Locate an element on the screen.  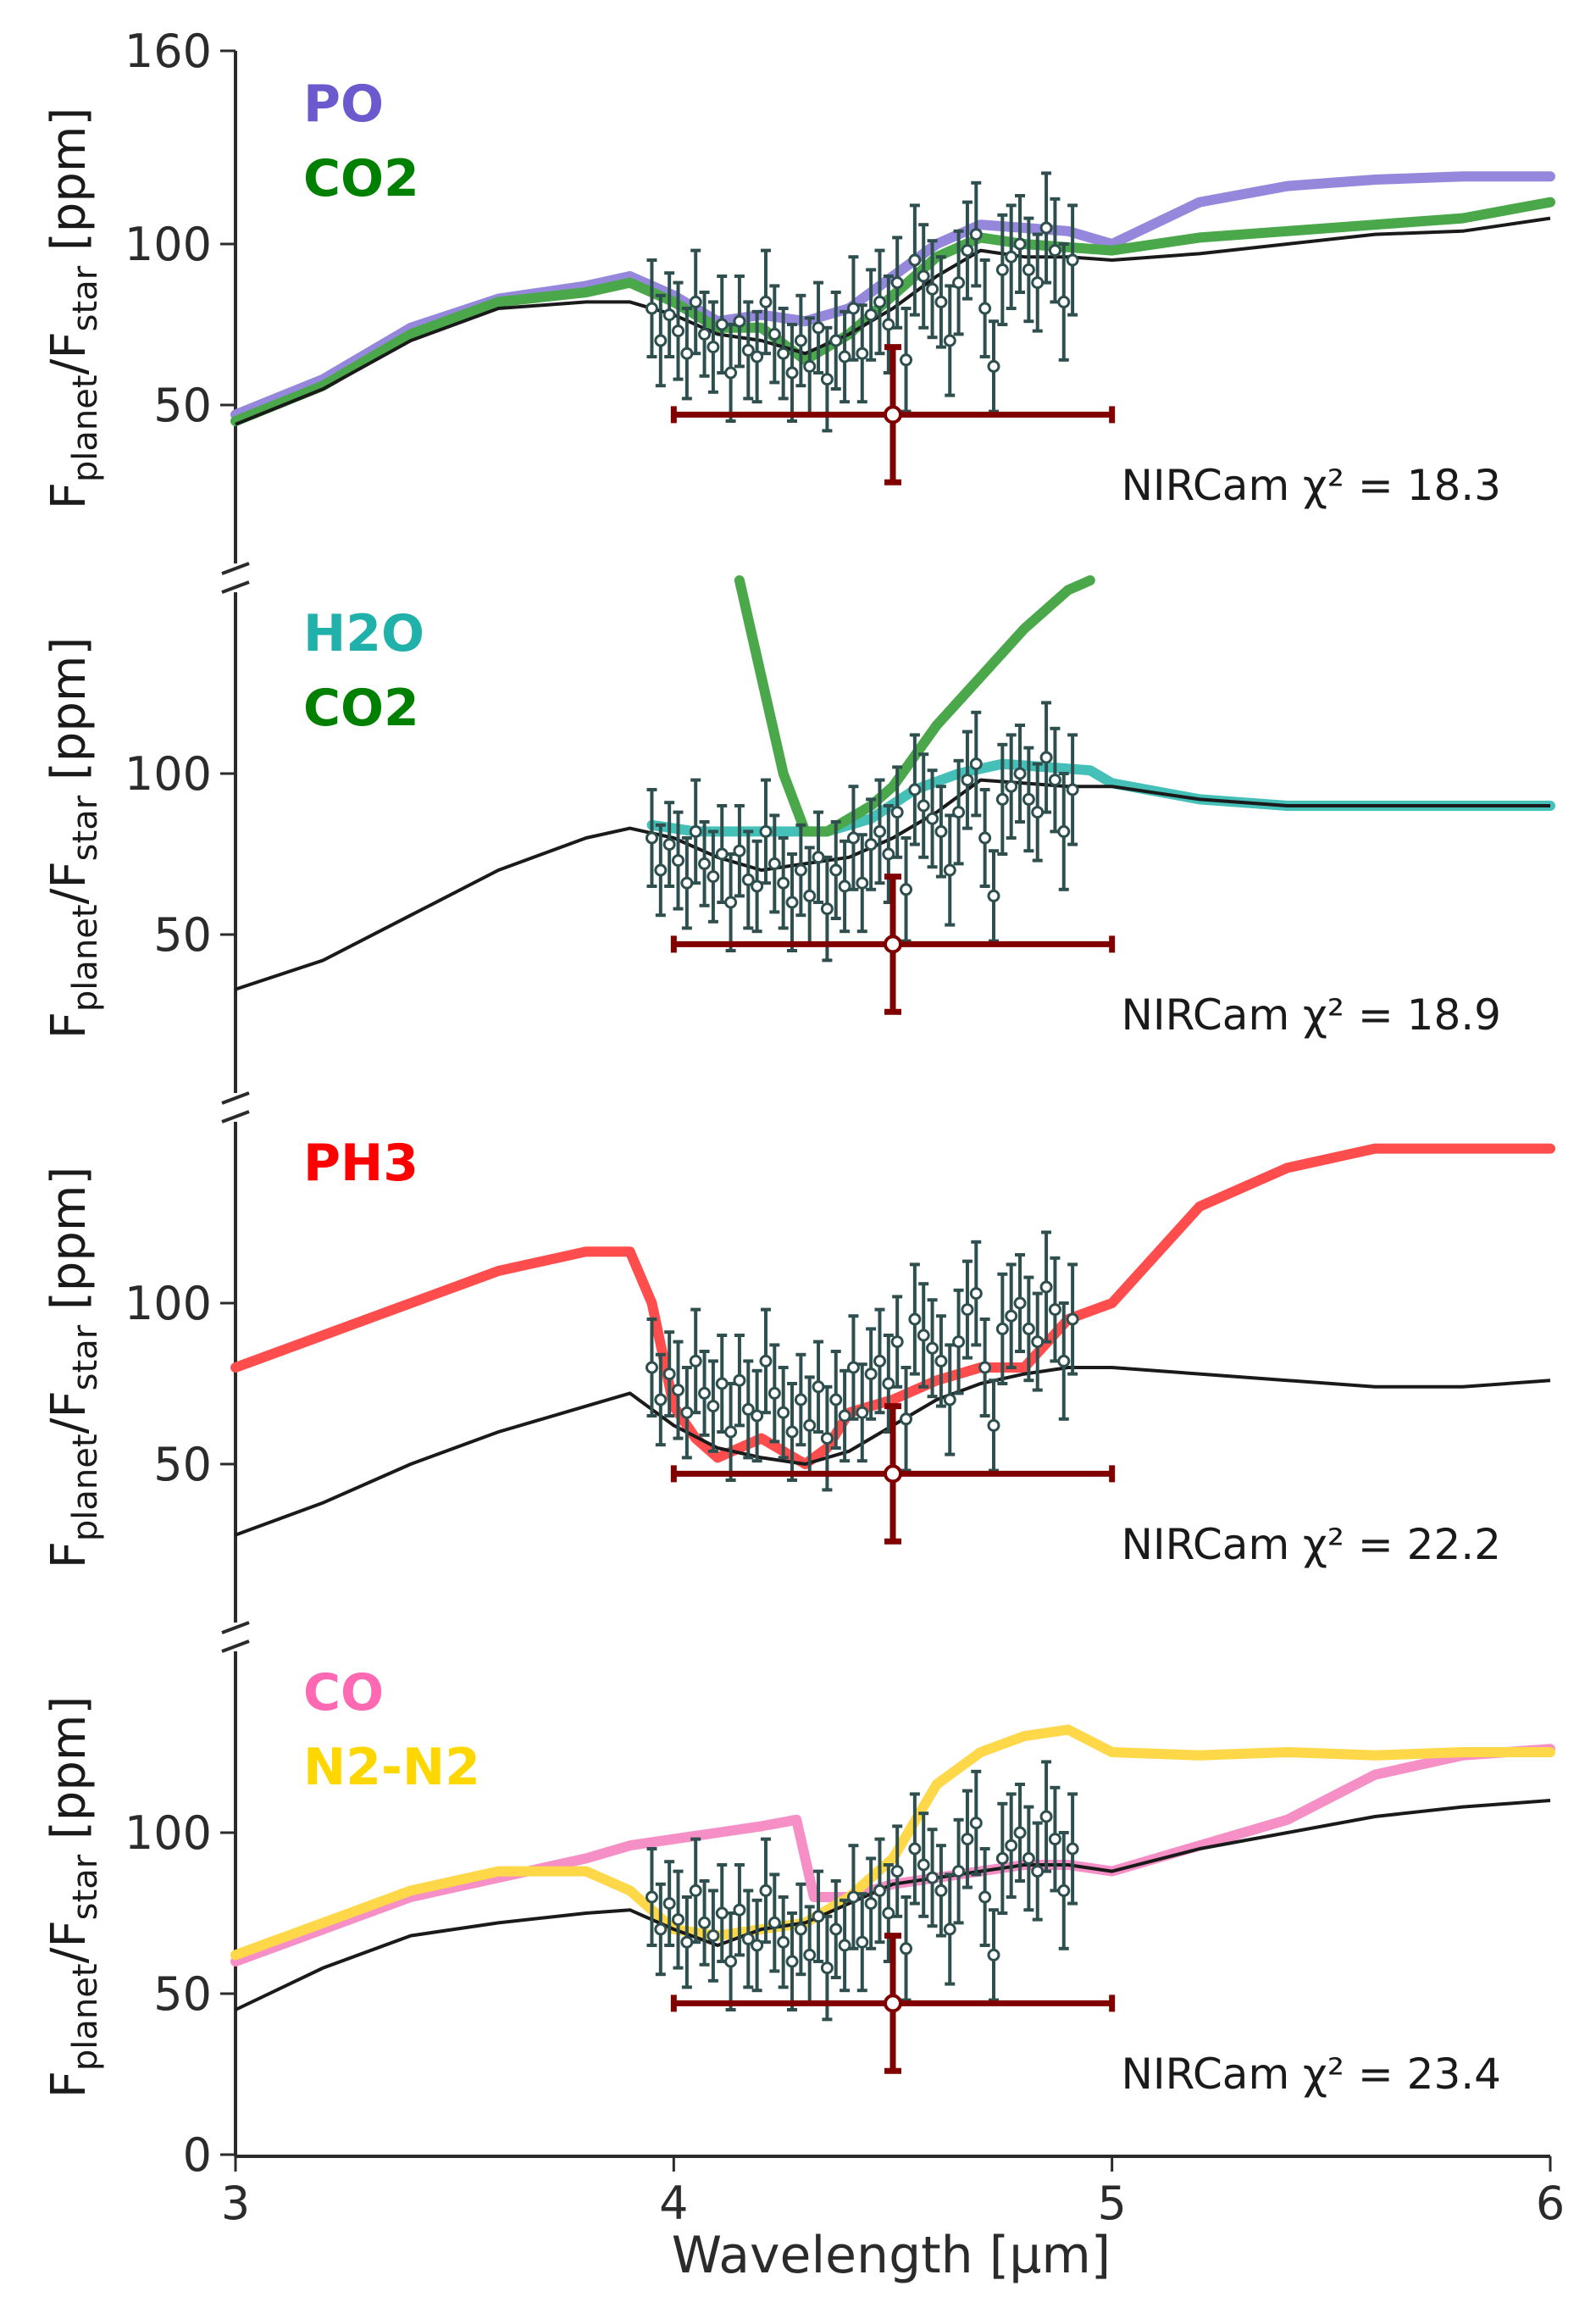
x-tick-label: 6 is located at coordinates (1550, 2203).